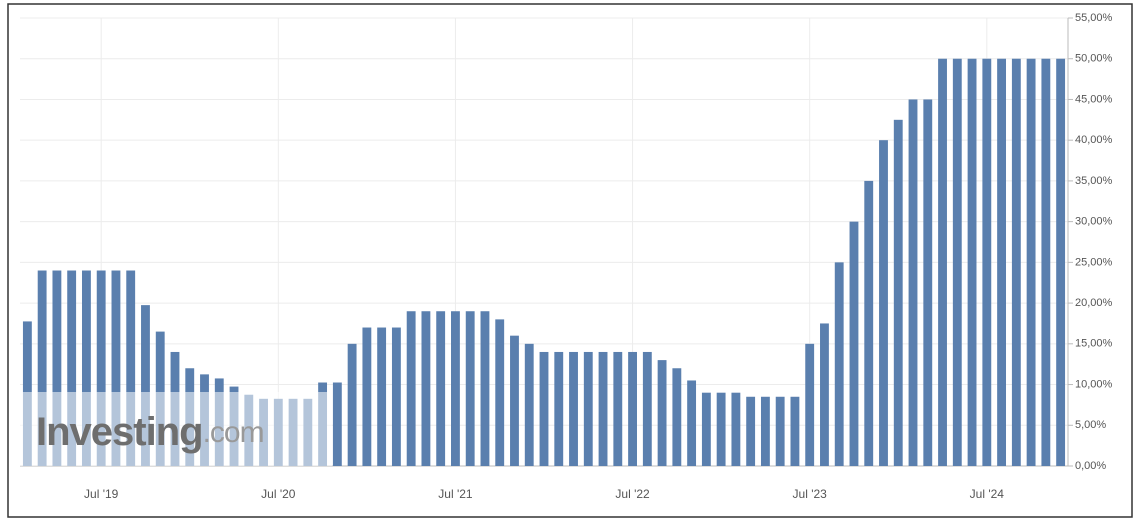  What do you see at coordinates (1094, 344) in the screenshot?
I see `y-tick-label: 15,00%` at bounding box center [1094, 344].